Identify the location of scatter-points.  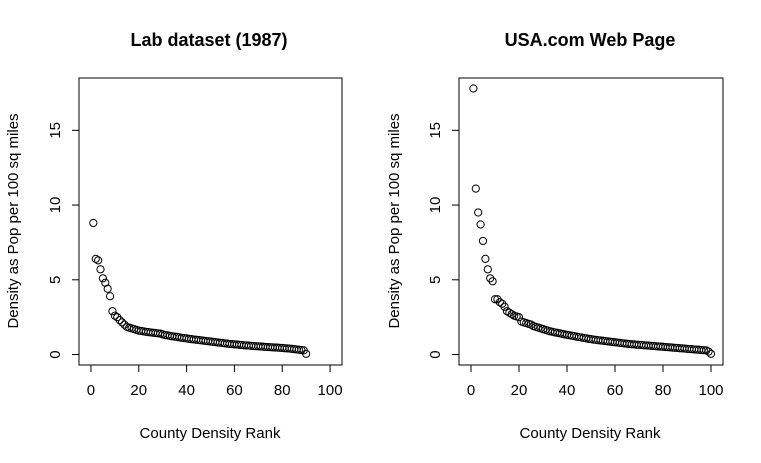
(200, 288).